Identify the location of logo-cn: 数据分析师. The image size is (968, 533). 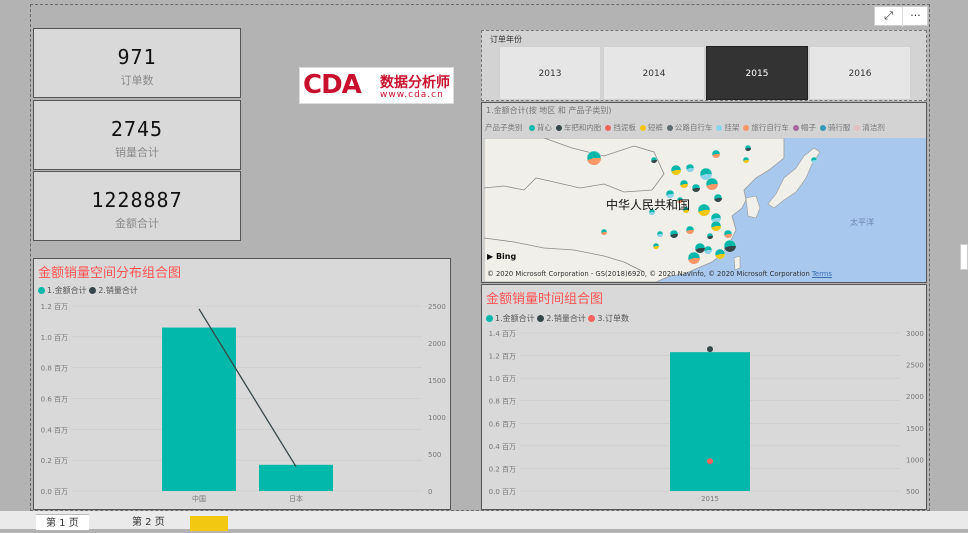
(415, 83).